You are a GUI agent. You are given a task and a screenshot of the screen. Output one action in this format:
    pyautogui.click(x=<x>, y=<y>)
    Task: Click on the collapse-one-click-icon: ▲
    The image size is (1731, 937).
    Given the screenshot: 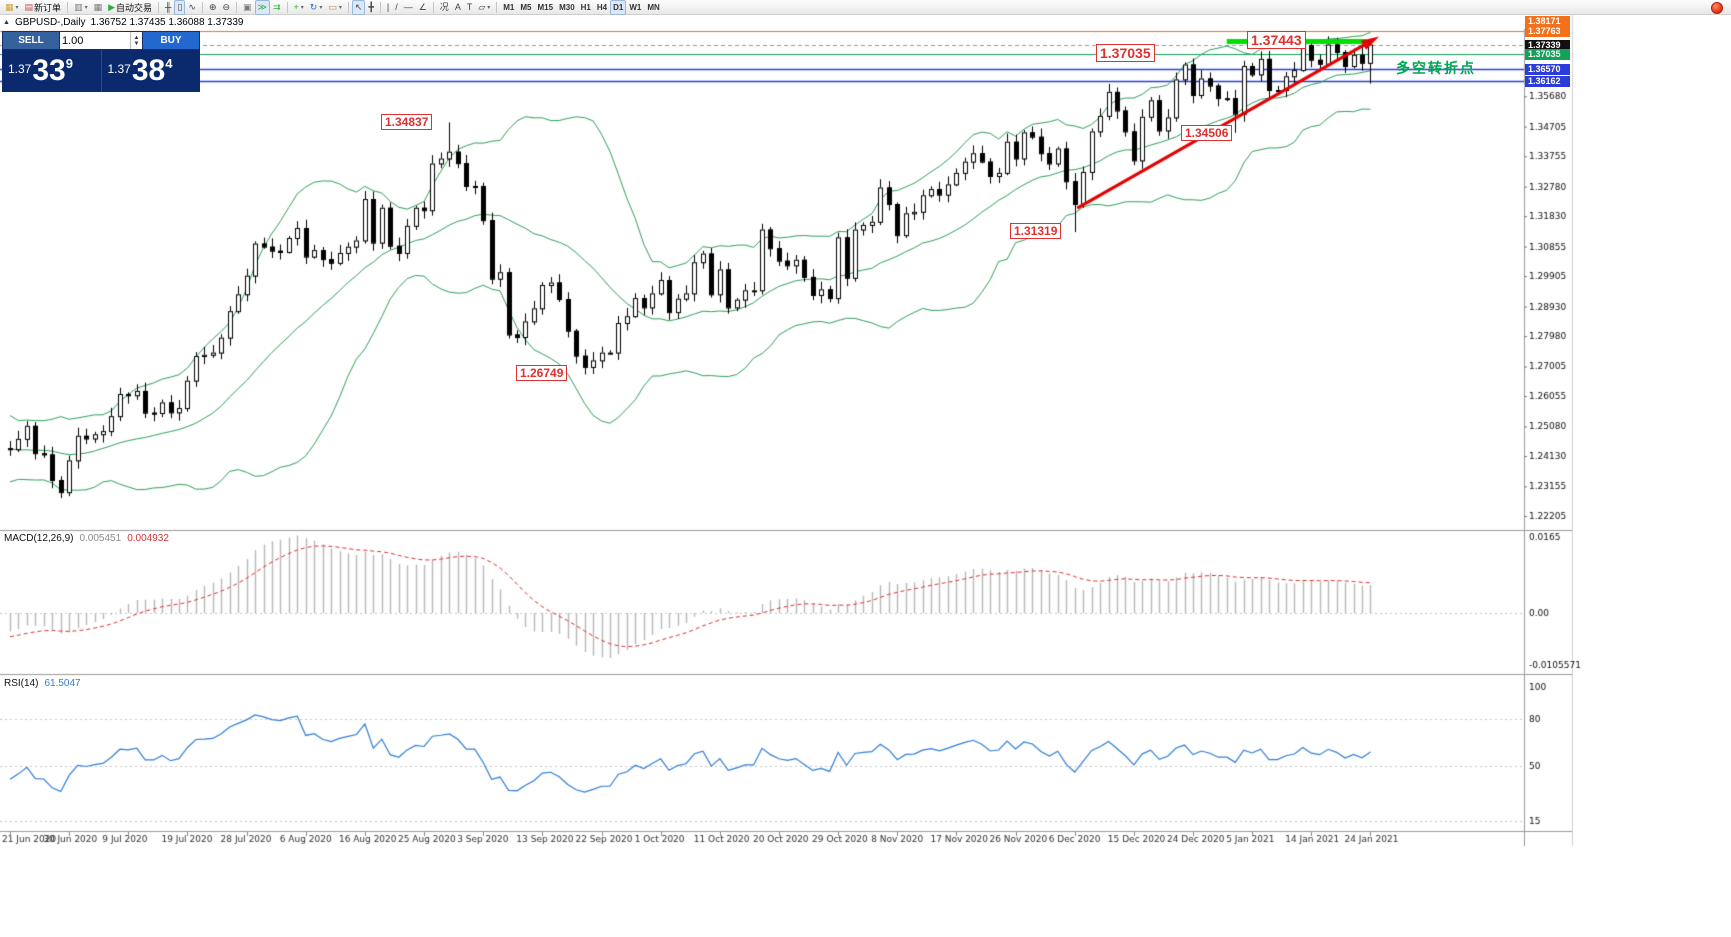 What is the action you would take?
    pyautogui.click(x=6, y=22)
    